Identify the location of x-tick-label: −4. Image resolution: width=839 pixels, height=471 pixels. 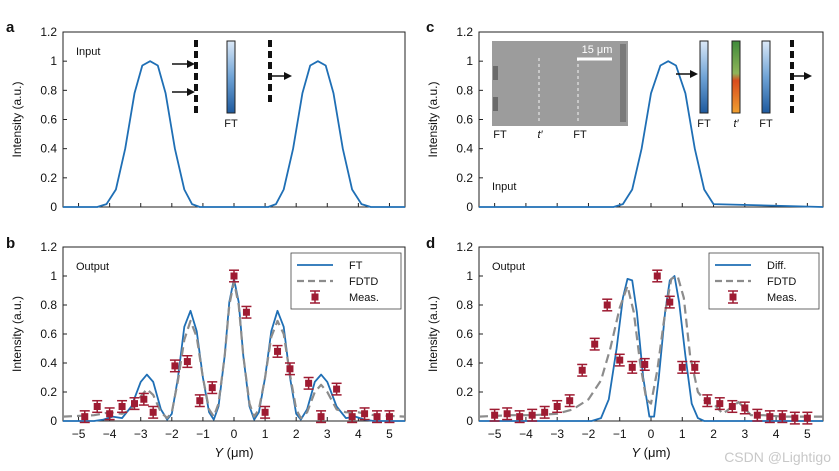
(110, 434).